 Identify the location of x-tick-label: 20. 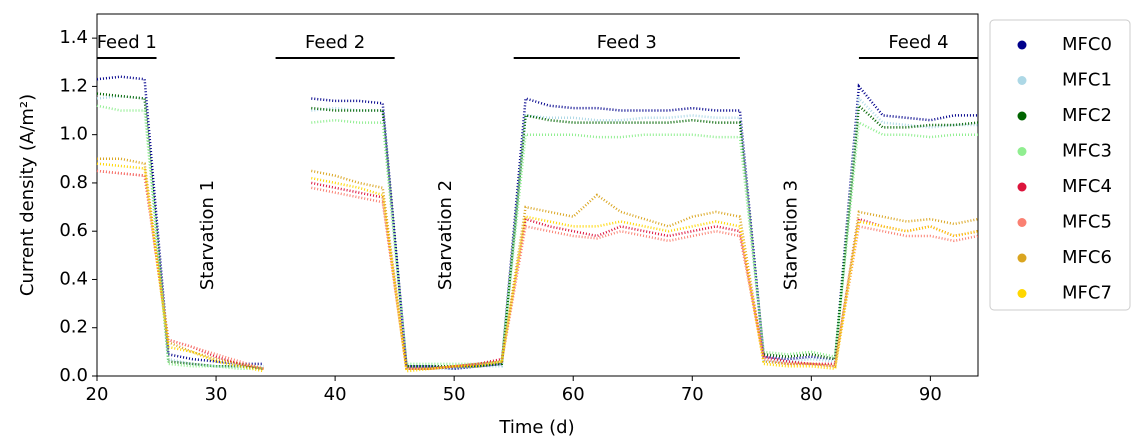
(97, 394).